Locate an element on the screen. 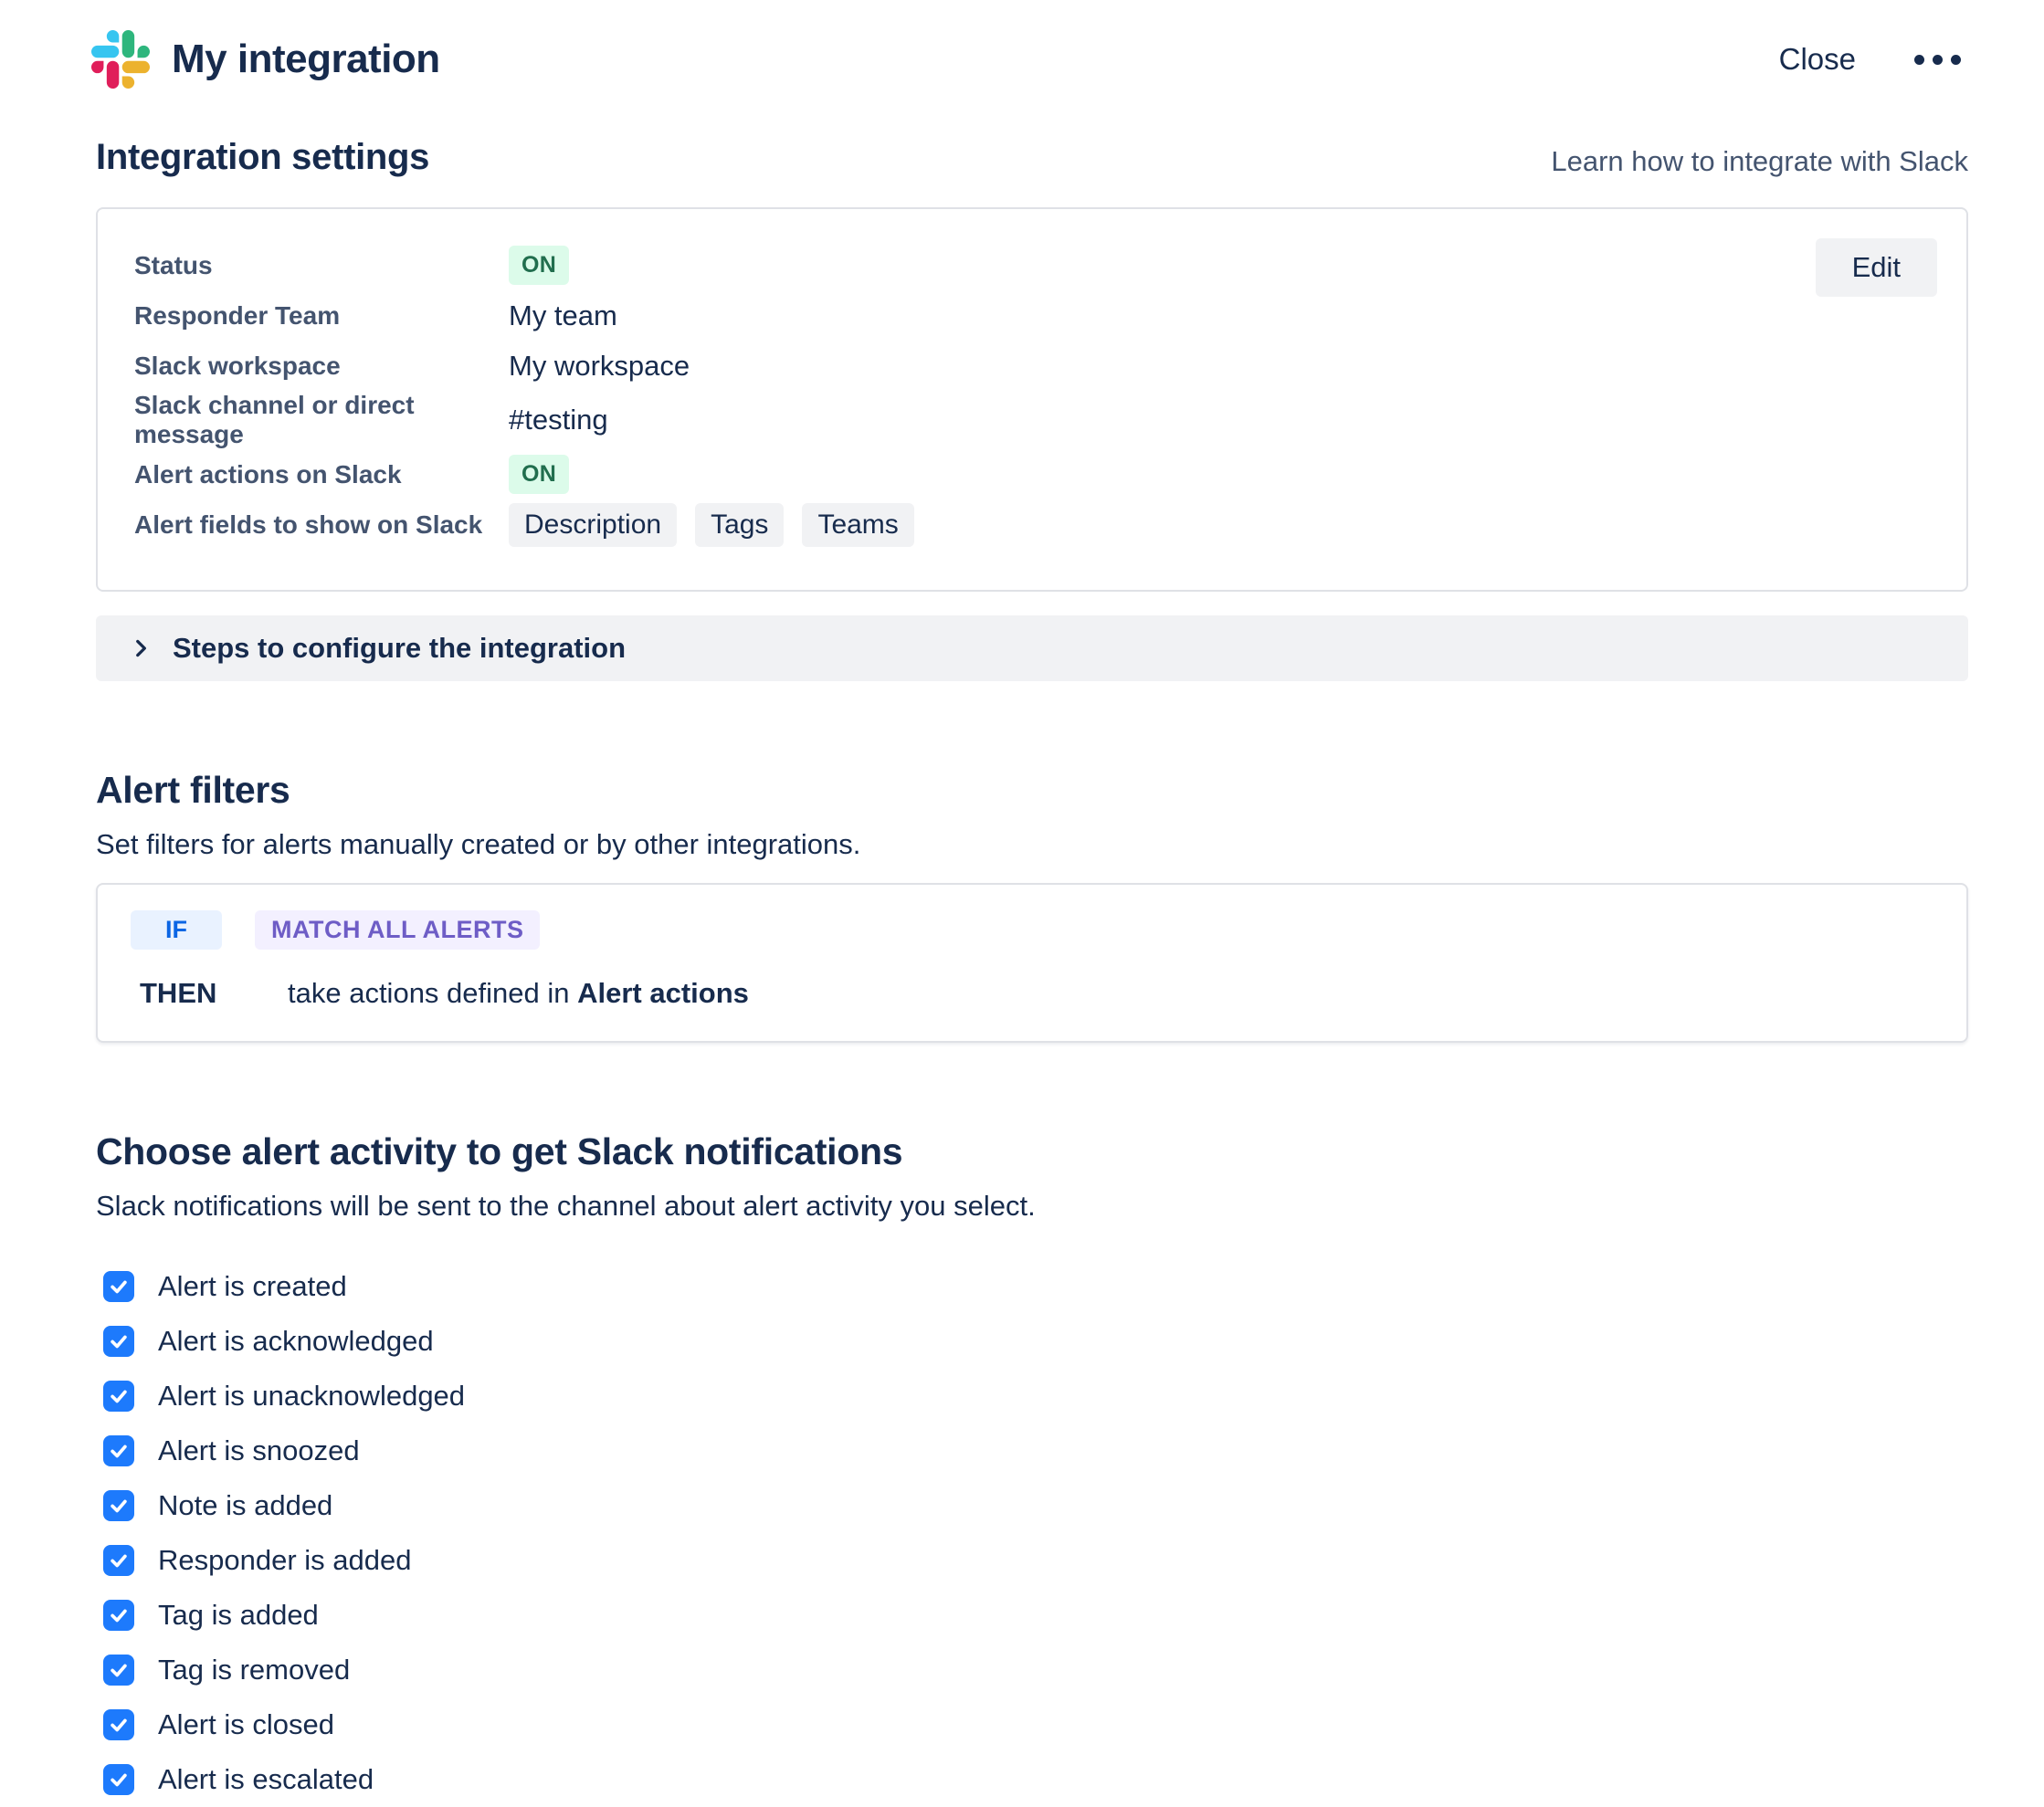 This screenshot has width=2044, height=1807. slack-logo-icon is located at coordinates (121, 59).